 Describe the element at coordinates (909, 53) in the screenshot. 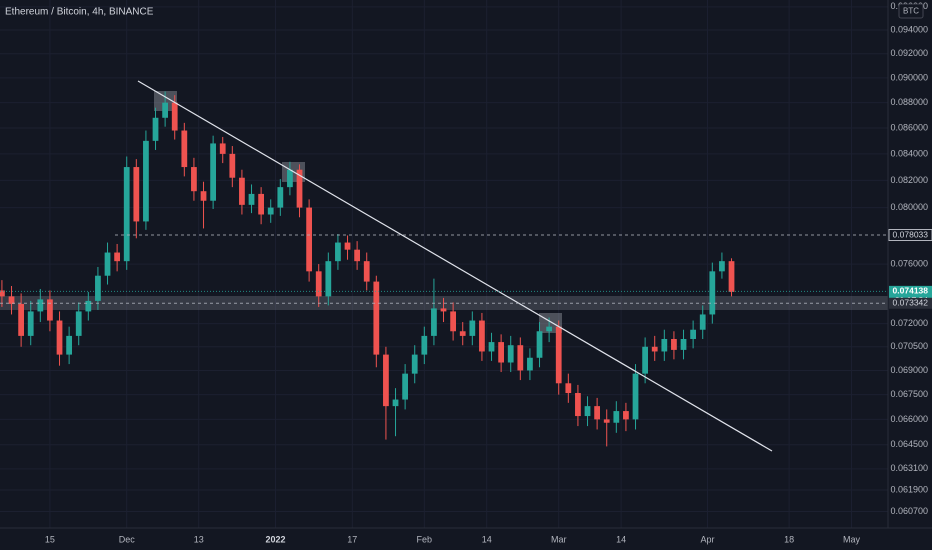

I see `y-tick-label: 0.092000` at that location.